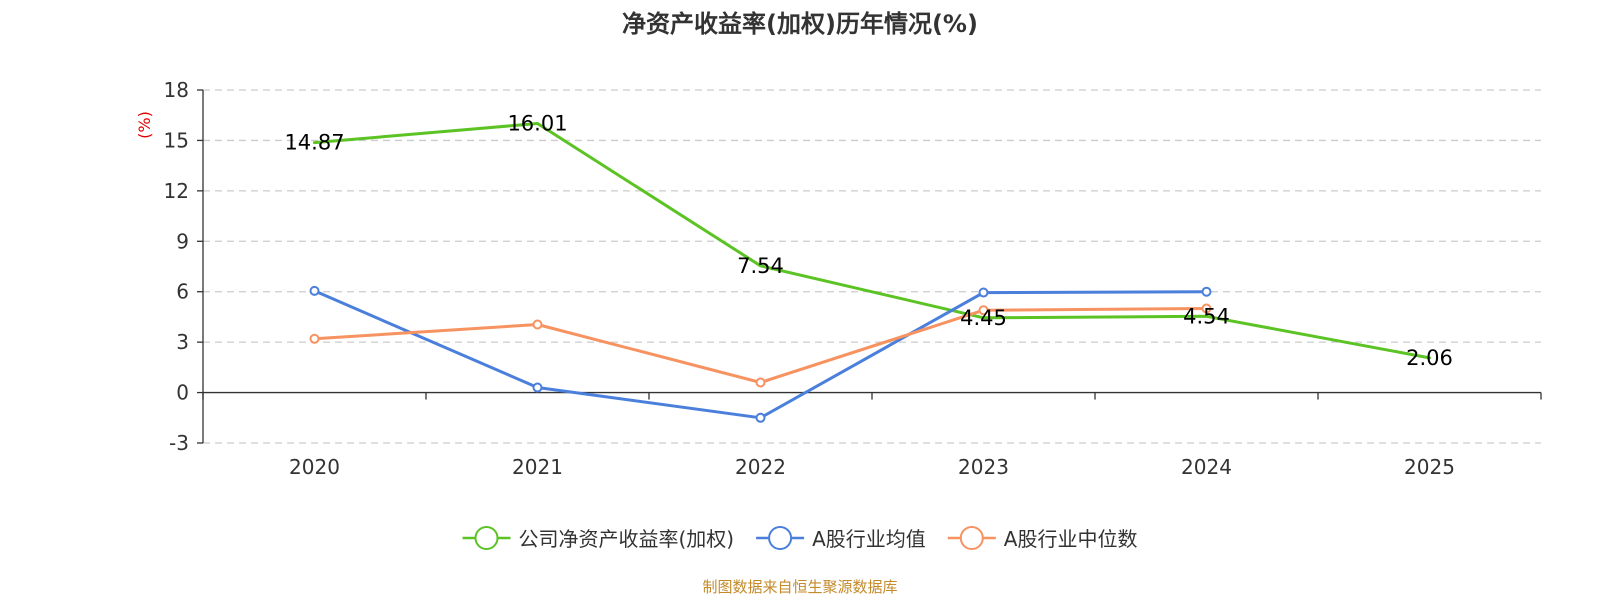  I want to click on legend-label: 公司净资产收益率(加权), so click(627, 539).